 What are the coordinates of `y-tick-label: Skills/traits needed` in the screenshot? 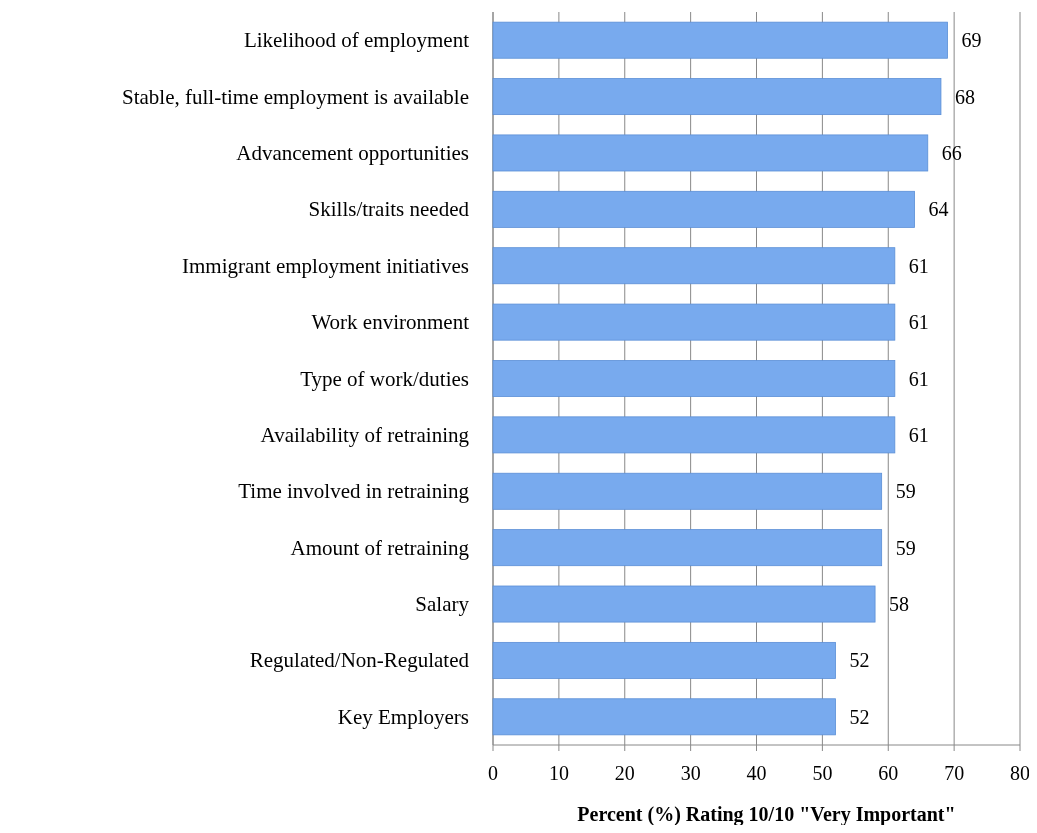 It's located at (389, 209).